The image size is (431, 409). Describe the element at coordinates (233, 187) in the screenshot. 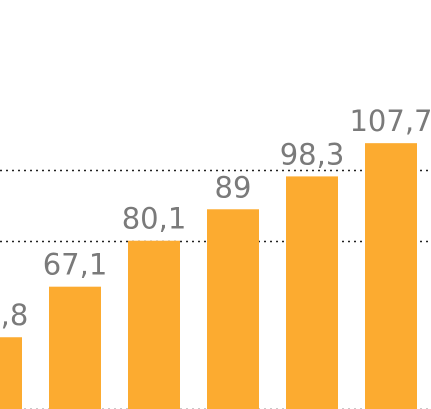

I see `data-label-3: 89` at that location.